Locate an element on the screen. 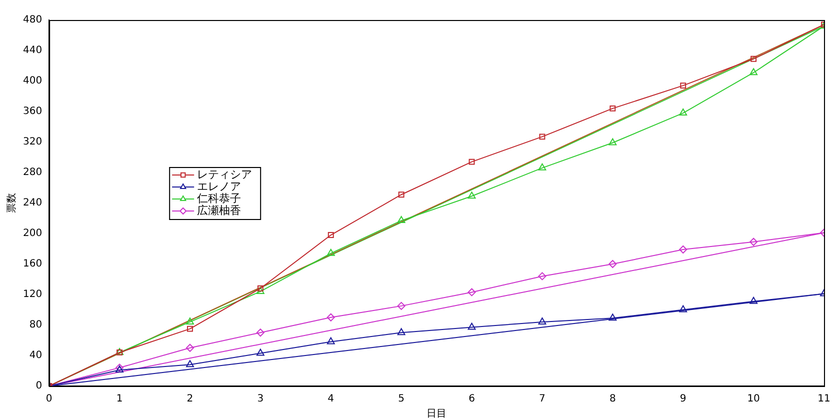 Image resolution: width=840 pixels, height=420 pixels. y-tick-label: 0 is located at coordinates (39, 386).